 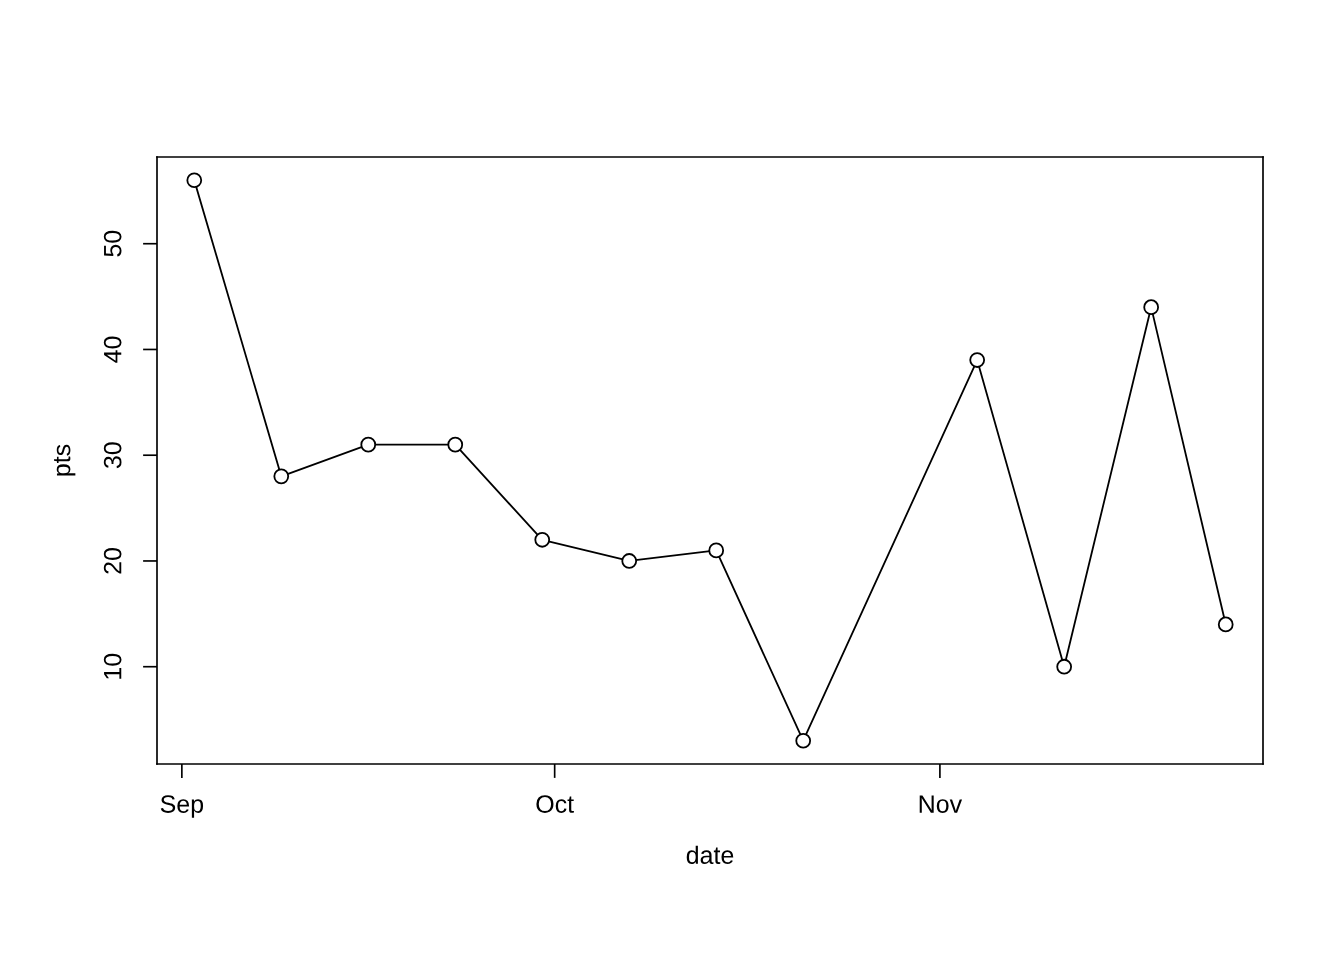 What do you see at coordinates (112, 666) in the screenshot?
I see `y-tick-label: 10` at bounding box center [112, 666].